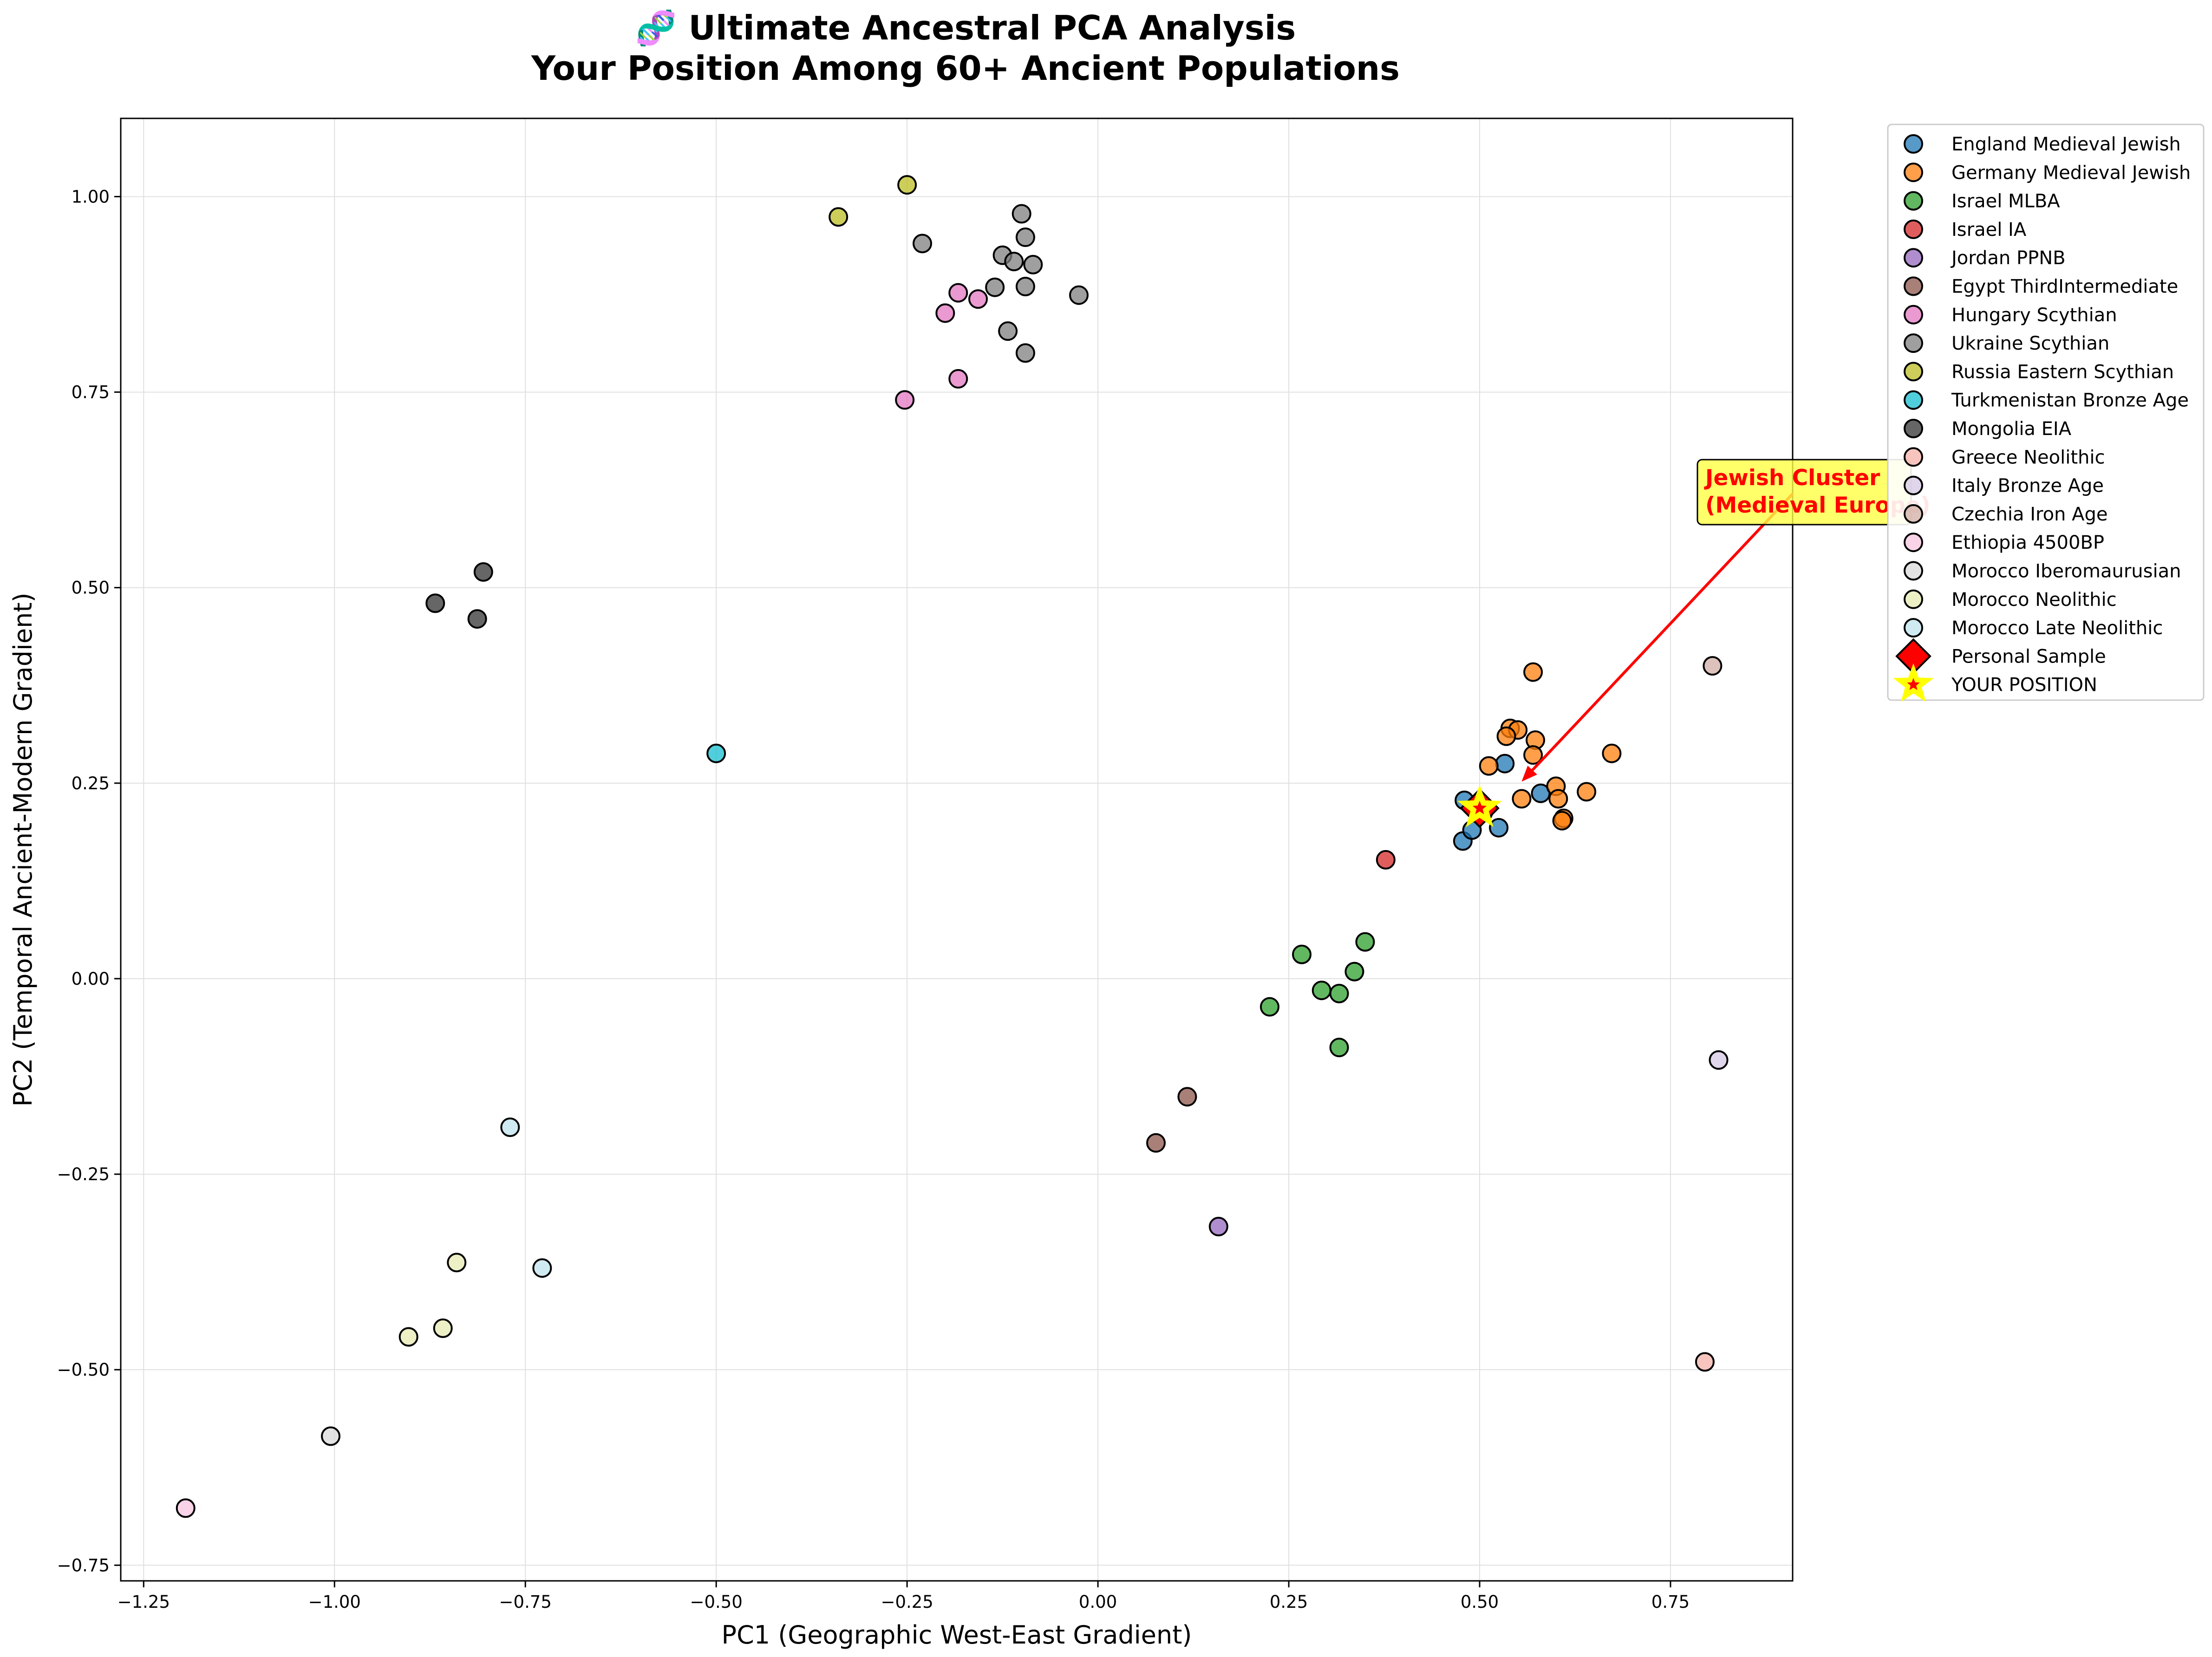 This screenshot has height=1657, width=2212. What do you see at coordinates (1914, 372) in the screenshot?
I see `legend-marker-russia-eastern-scythian` at bounding box center [1914, 372].